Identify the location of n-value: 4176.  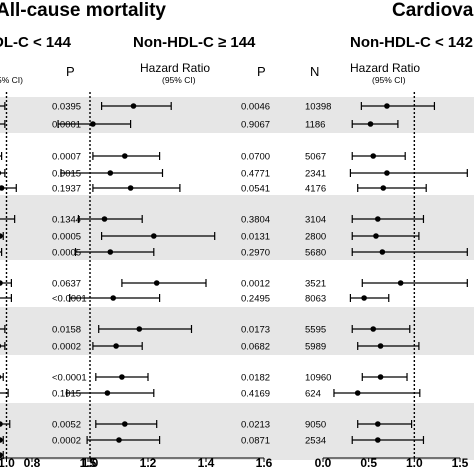
(315, 189).